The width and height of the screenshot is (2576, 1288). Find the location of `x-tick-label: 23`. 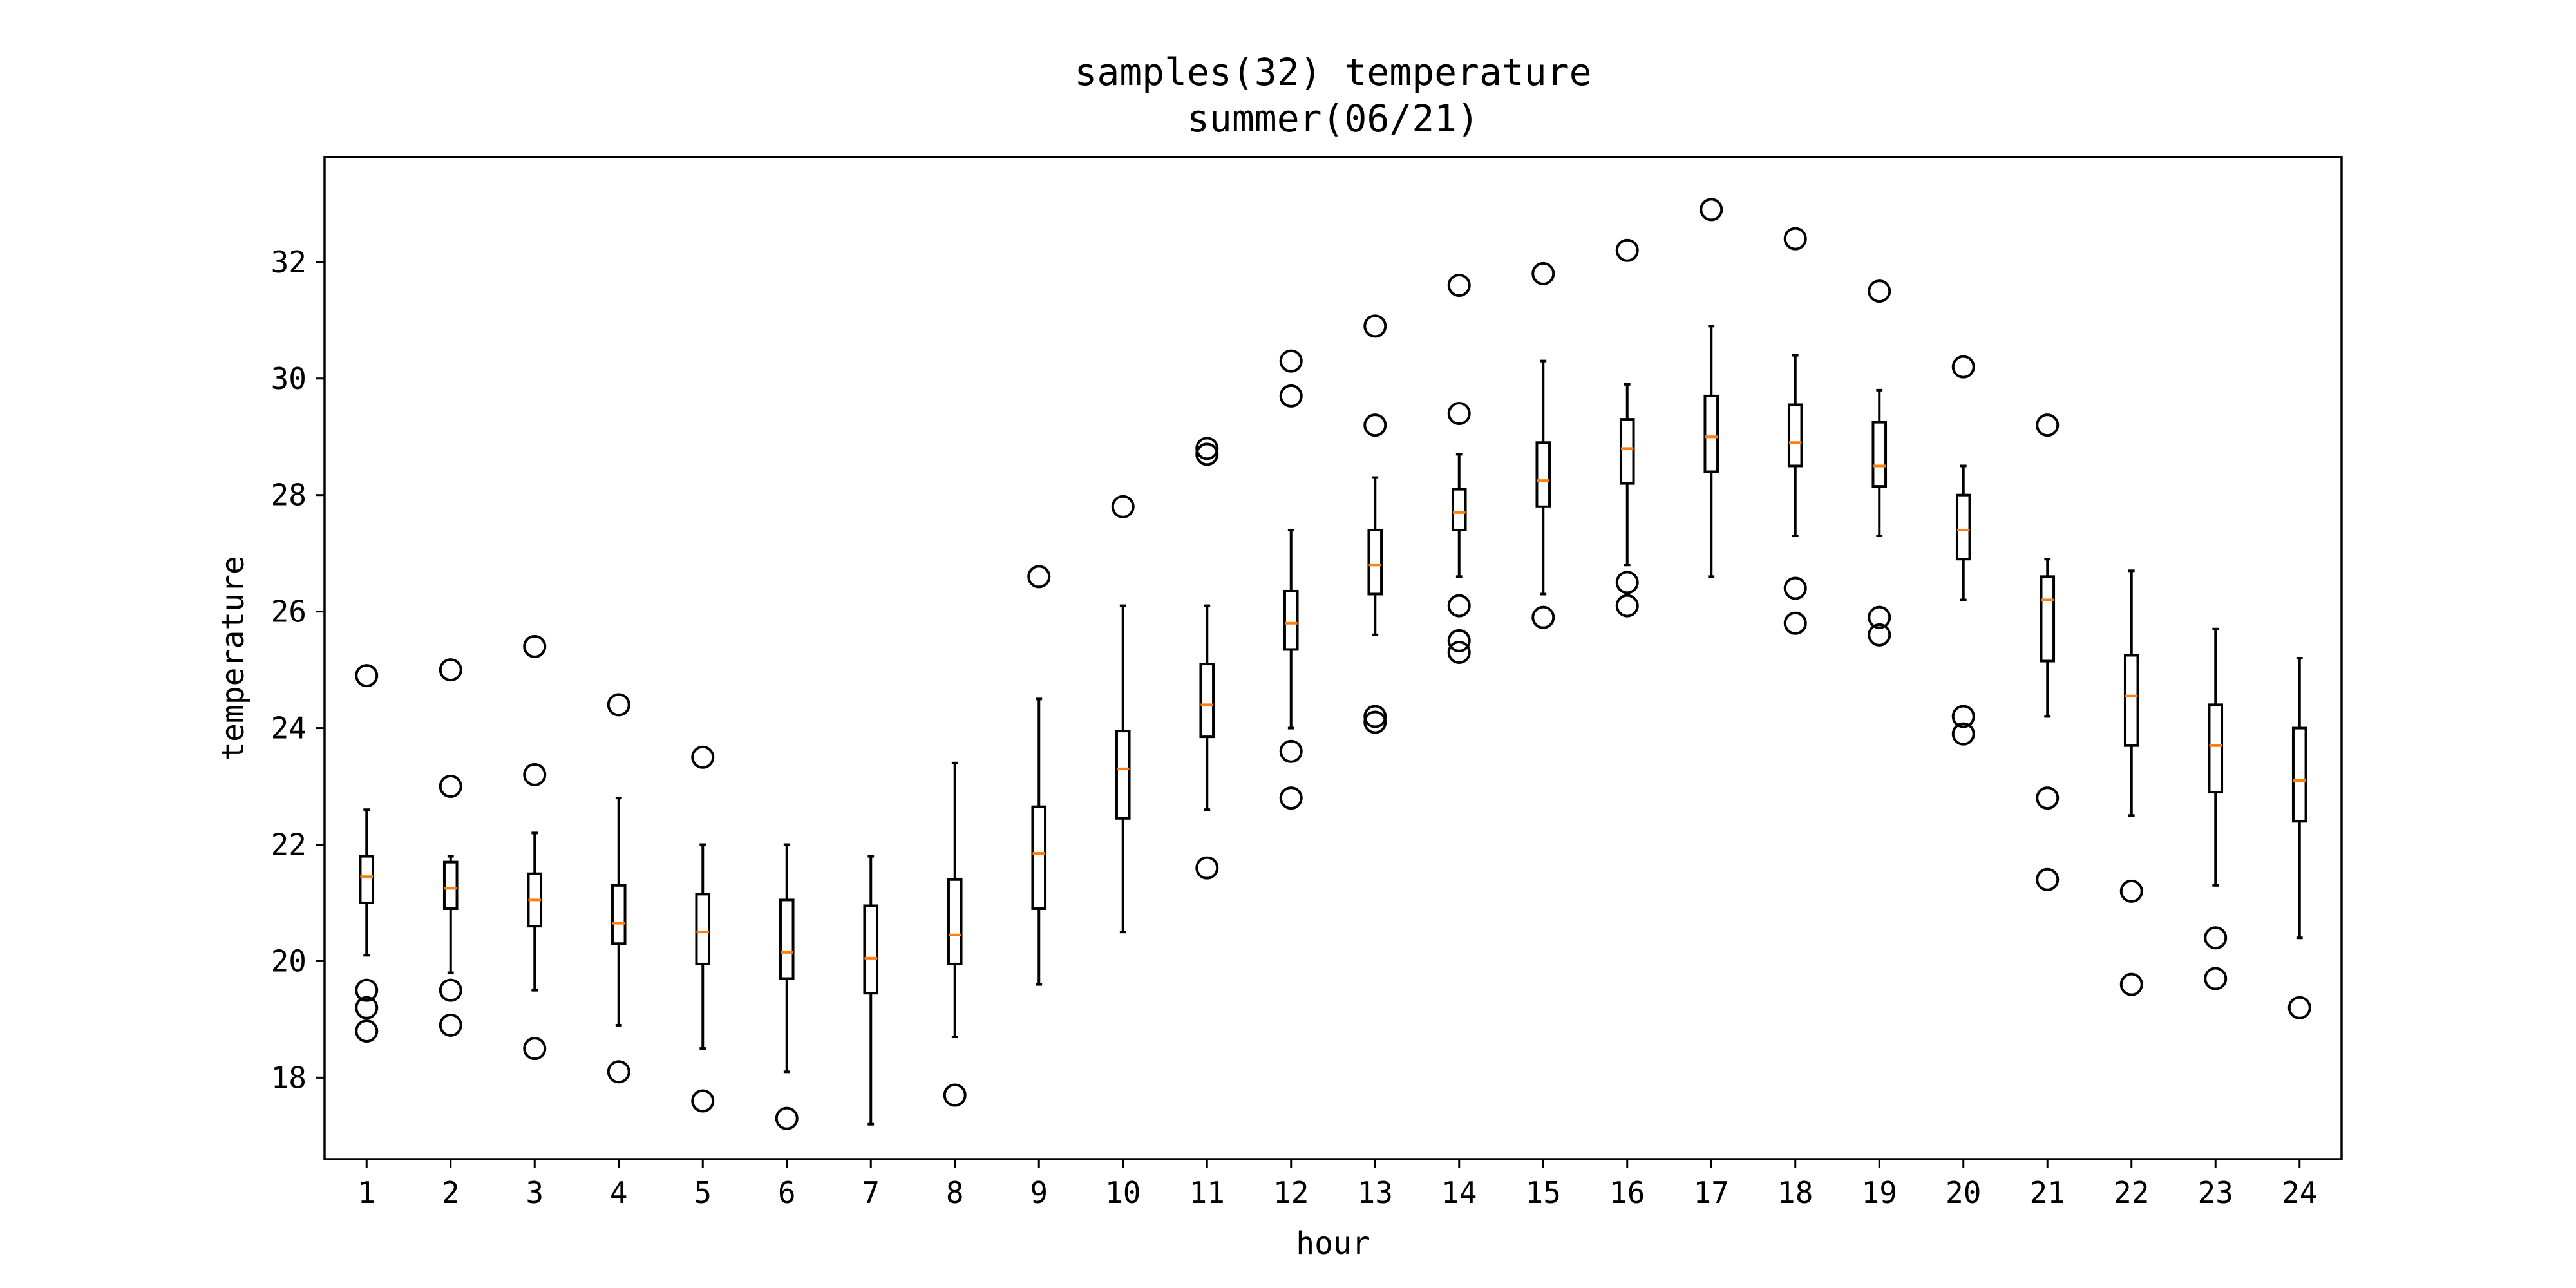

x-tick-label: 23 is located at coordinates (2215, 1192).